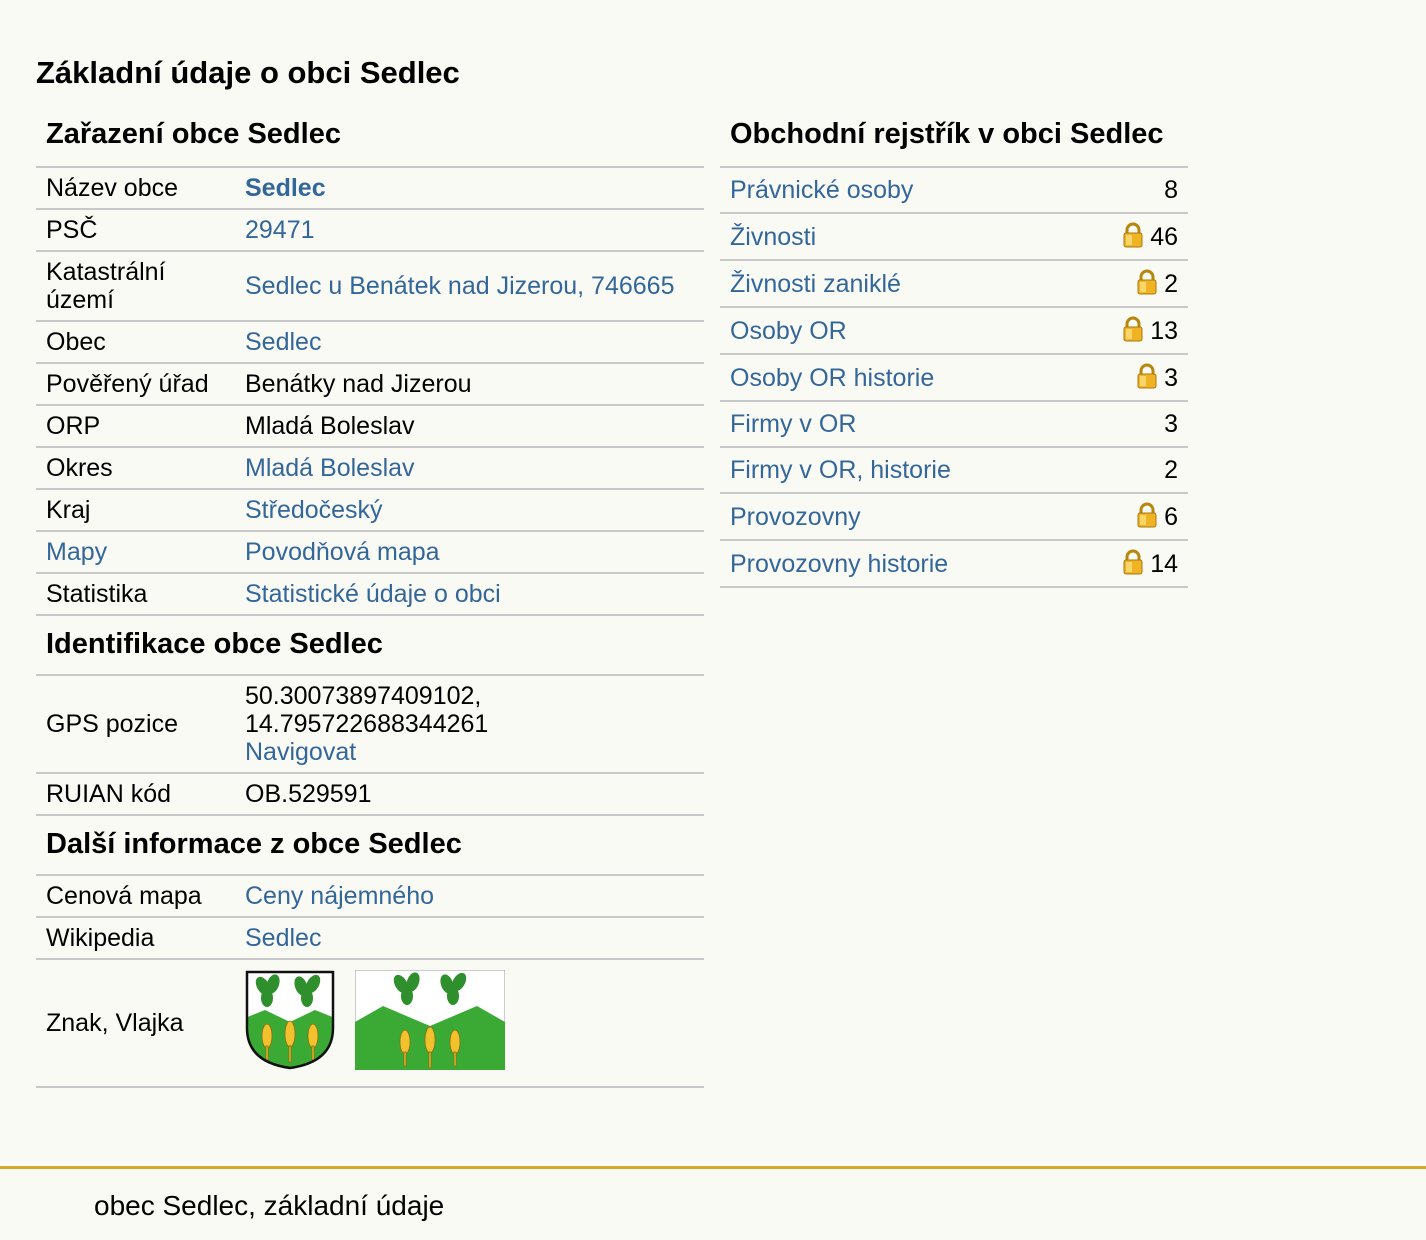  I want to click on page-title: Základní údaje o obci Sedlec, so click(248, 72).